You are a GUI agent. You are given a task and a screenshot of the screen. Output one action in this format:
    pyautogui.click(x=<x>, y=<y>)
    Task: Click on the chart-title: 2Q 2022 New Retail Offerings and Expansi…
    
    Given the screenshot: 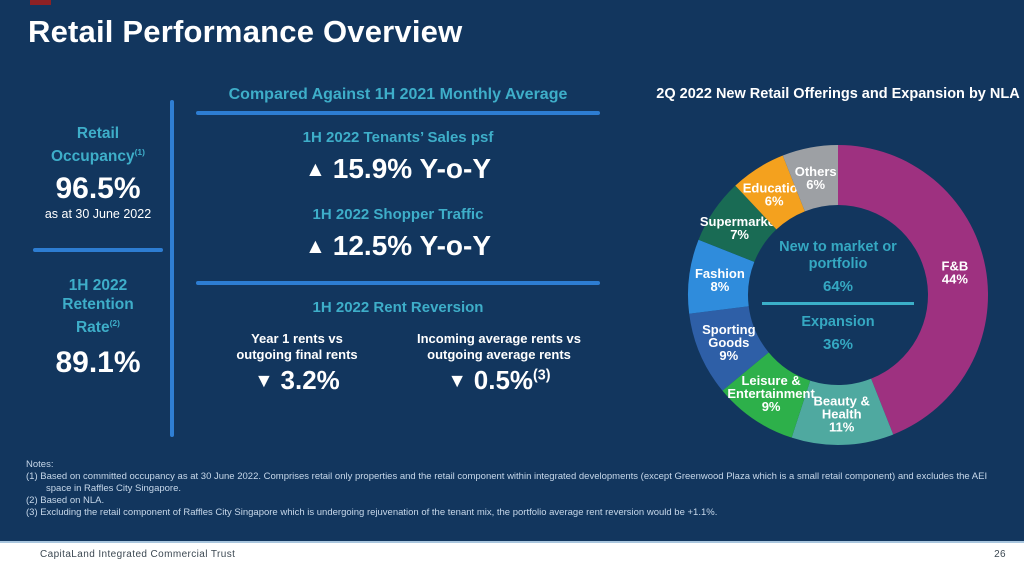 What is the action you would take?
    pyautogui.click(x=838, y=94)
    